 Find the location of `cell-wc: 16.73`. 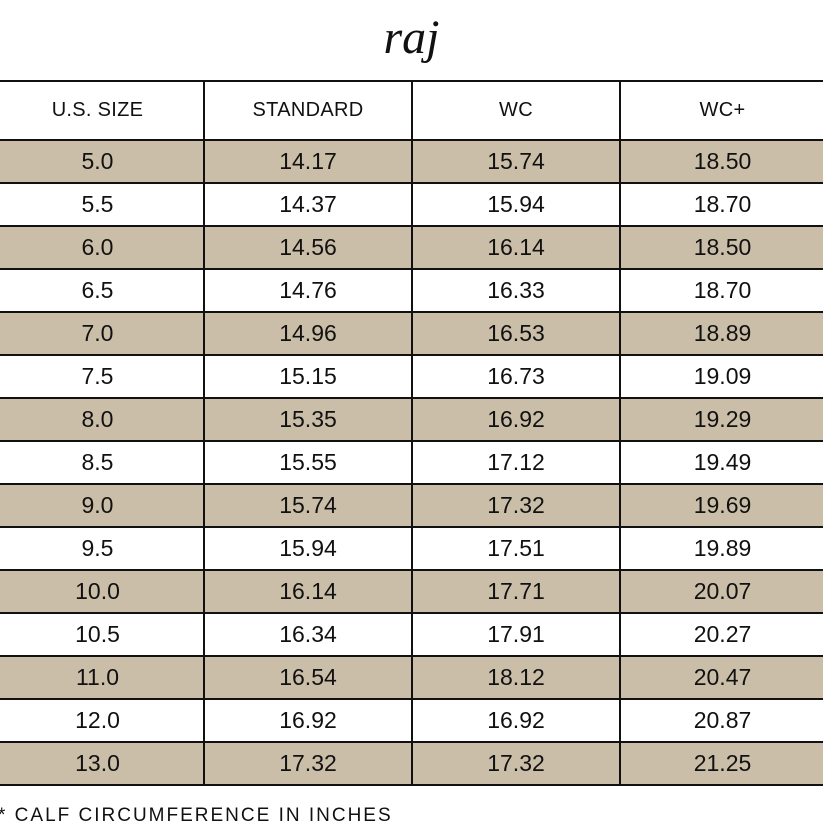

cell-wc: 16.73 is located at coordinates (516, 376).